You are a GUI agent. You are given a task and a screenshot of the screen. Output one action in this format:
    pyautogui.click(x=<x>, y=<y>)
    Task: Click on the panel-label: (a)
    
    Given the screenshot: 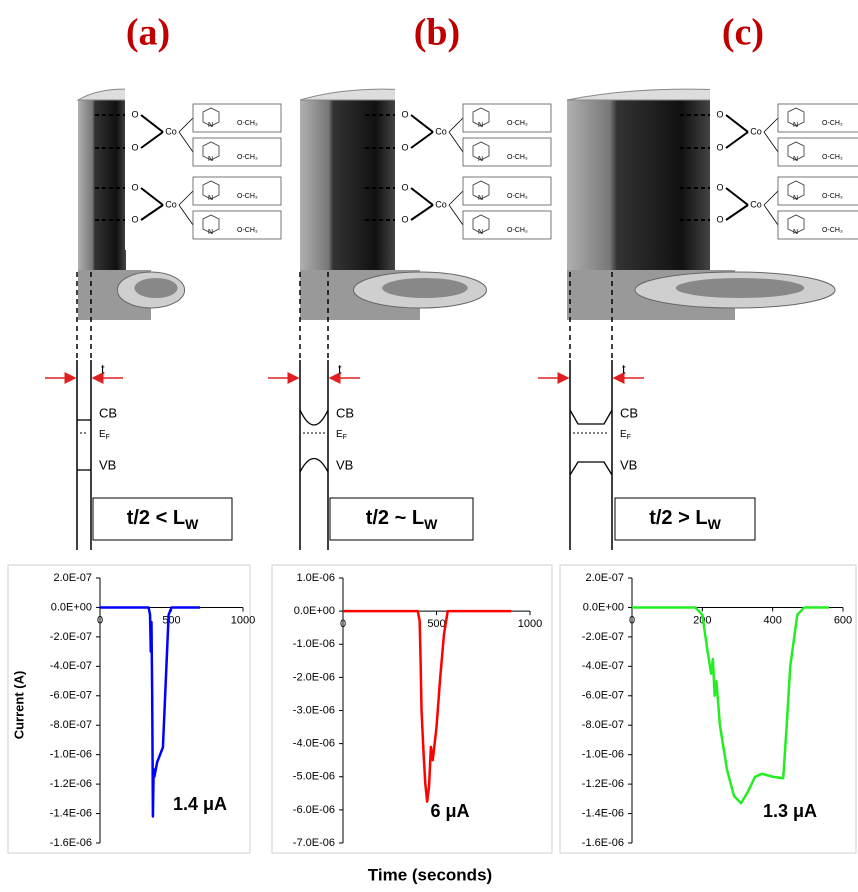 What is the action you would take?
    pyautogui.click(x=148, y=33)
    